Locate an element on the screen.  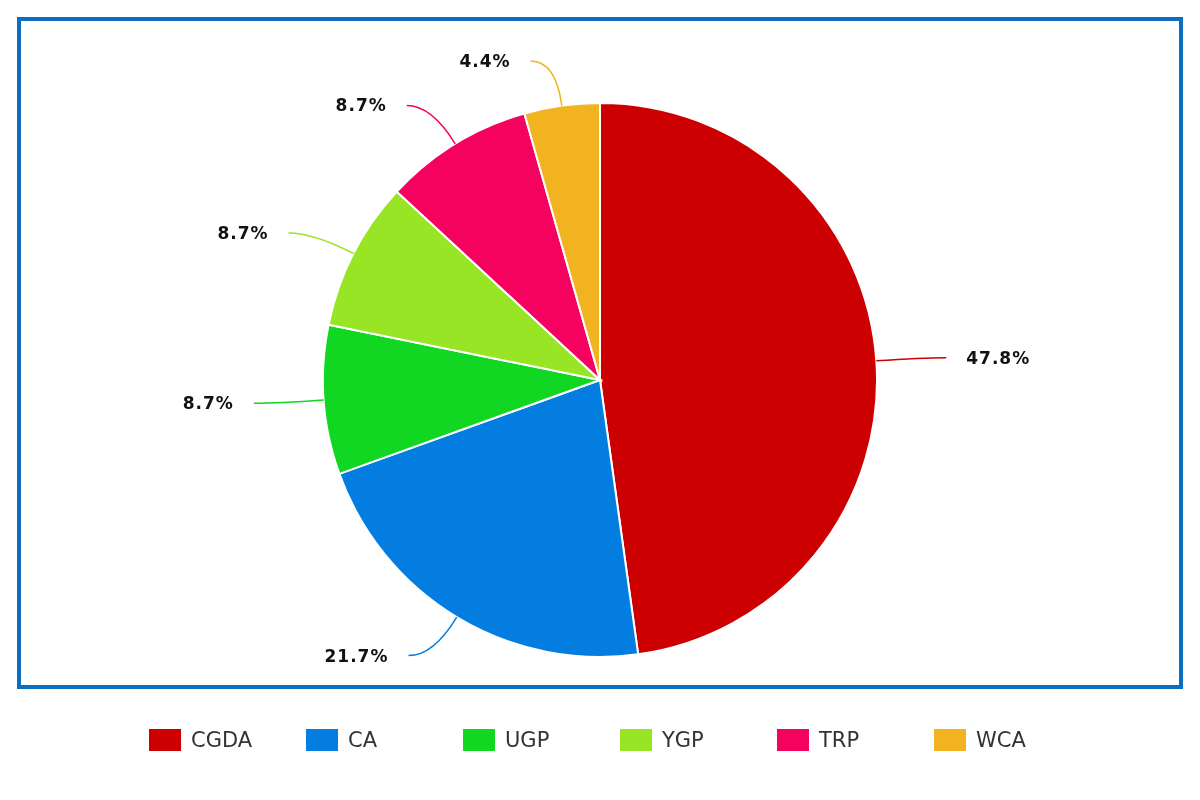
legend-label: YGP is located at coordinates (682, 740).